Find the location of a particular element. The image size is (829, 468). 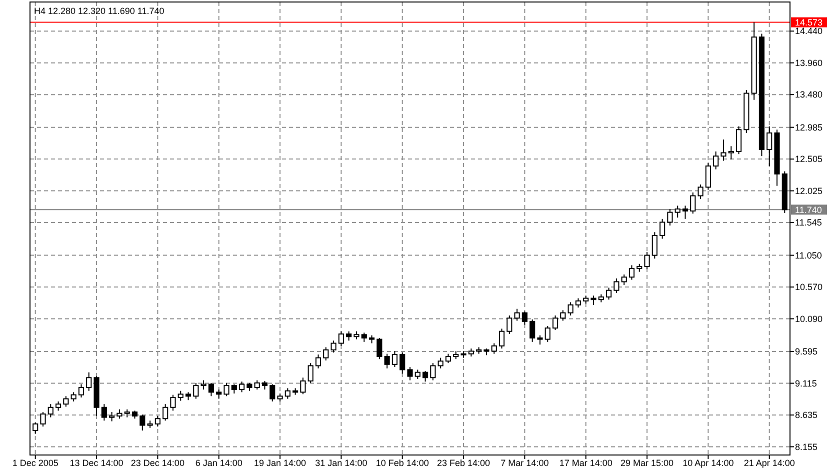

chart-title: H4 12.280 12.320 11.690 11.740 is located at coordinates (99, 11).